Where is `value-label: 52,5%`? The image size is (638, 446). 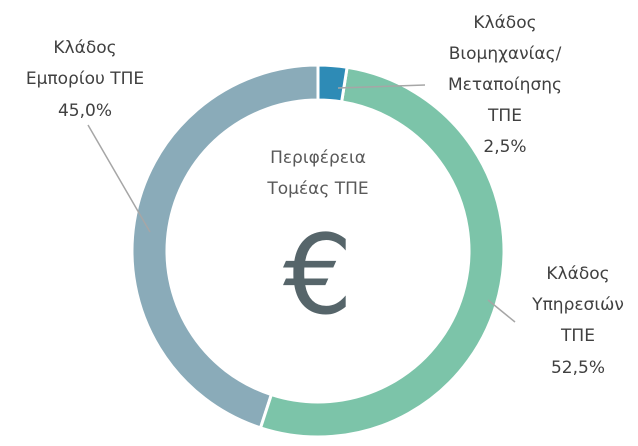
value-label: 52,5% is located at coordinates (578, 368).